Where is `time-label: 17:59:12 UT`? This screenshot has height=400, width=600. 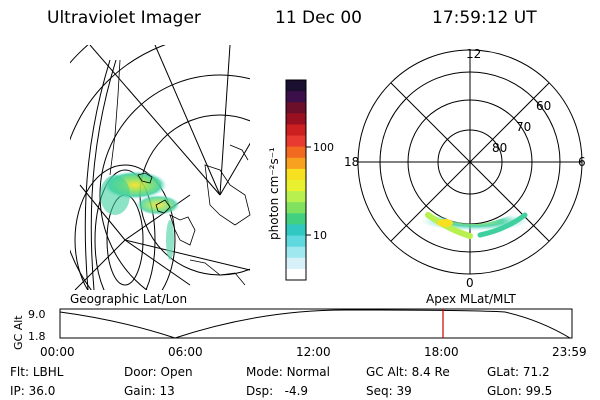 time-label: 17:59:12 UT is located at coordinates (484, 18).